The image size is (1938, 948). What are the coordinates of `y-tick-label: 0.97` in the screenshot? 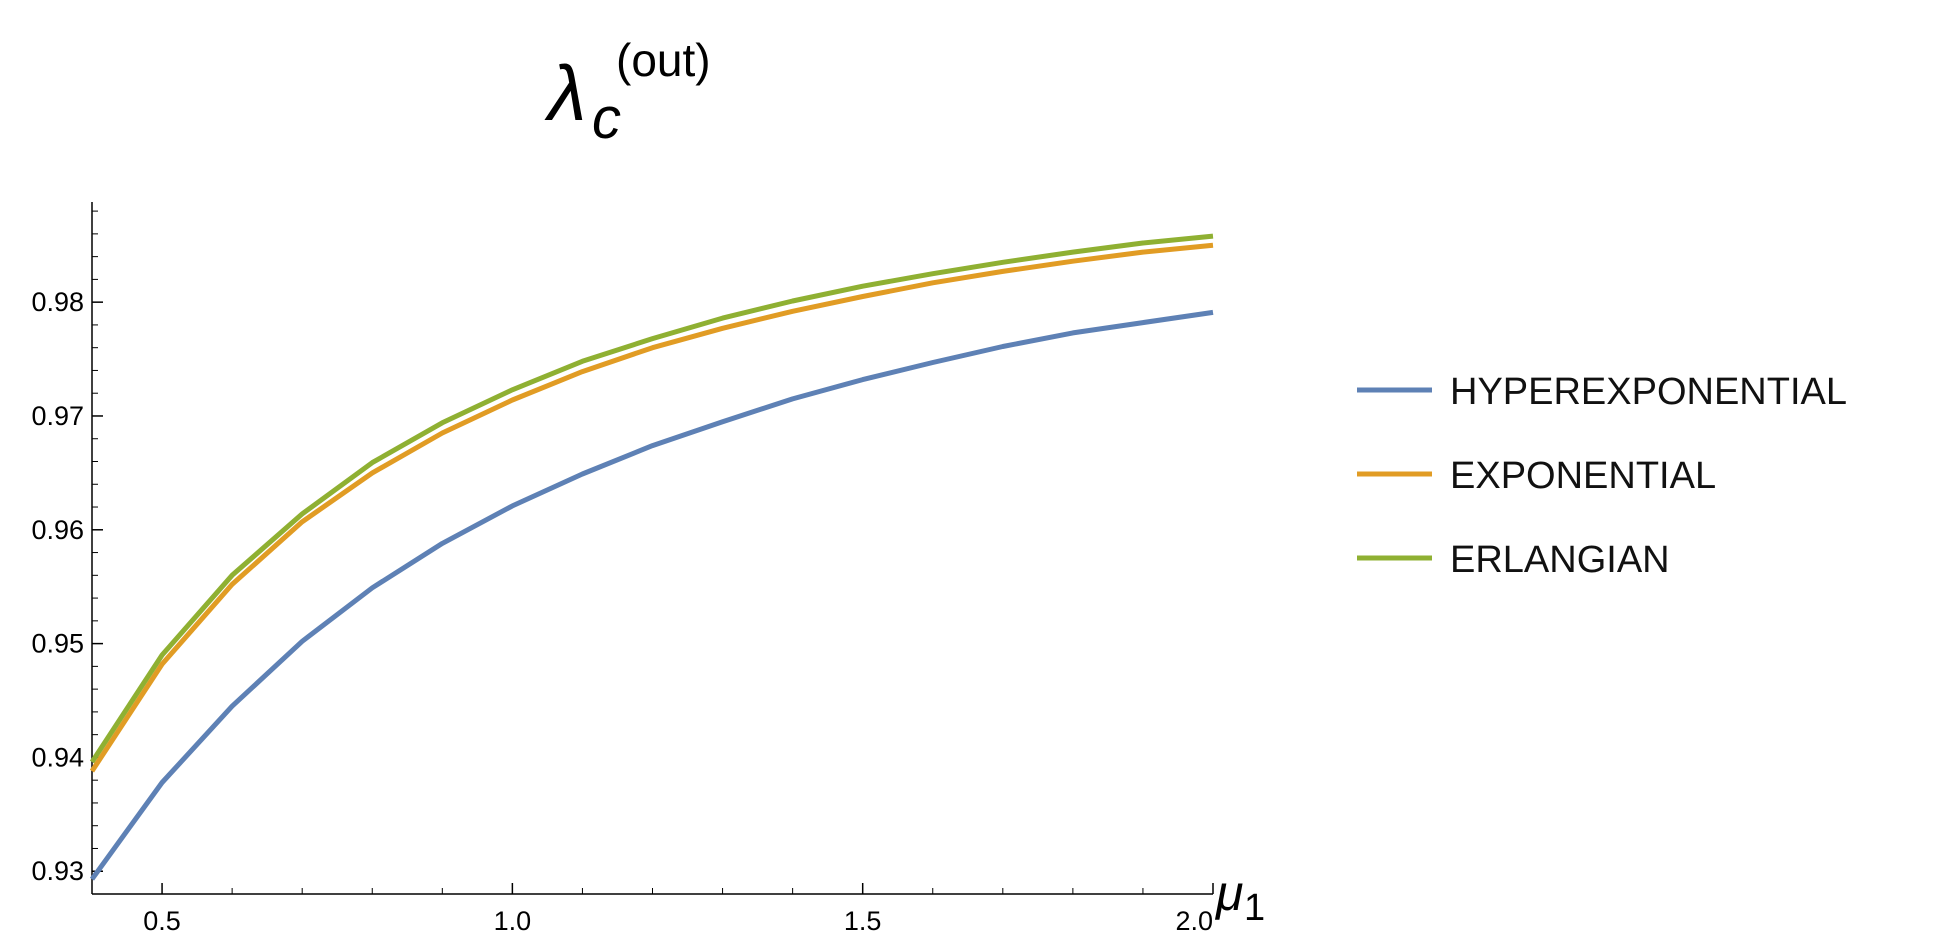 It's located at (57, 416).